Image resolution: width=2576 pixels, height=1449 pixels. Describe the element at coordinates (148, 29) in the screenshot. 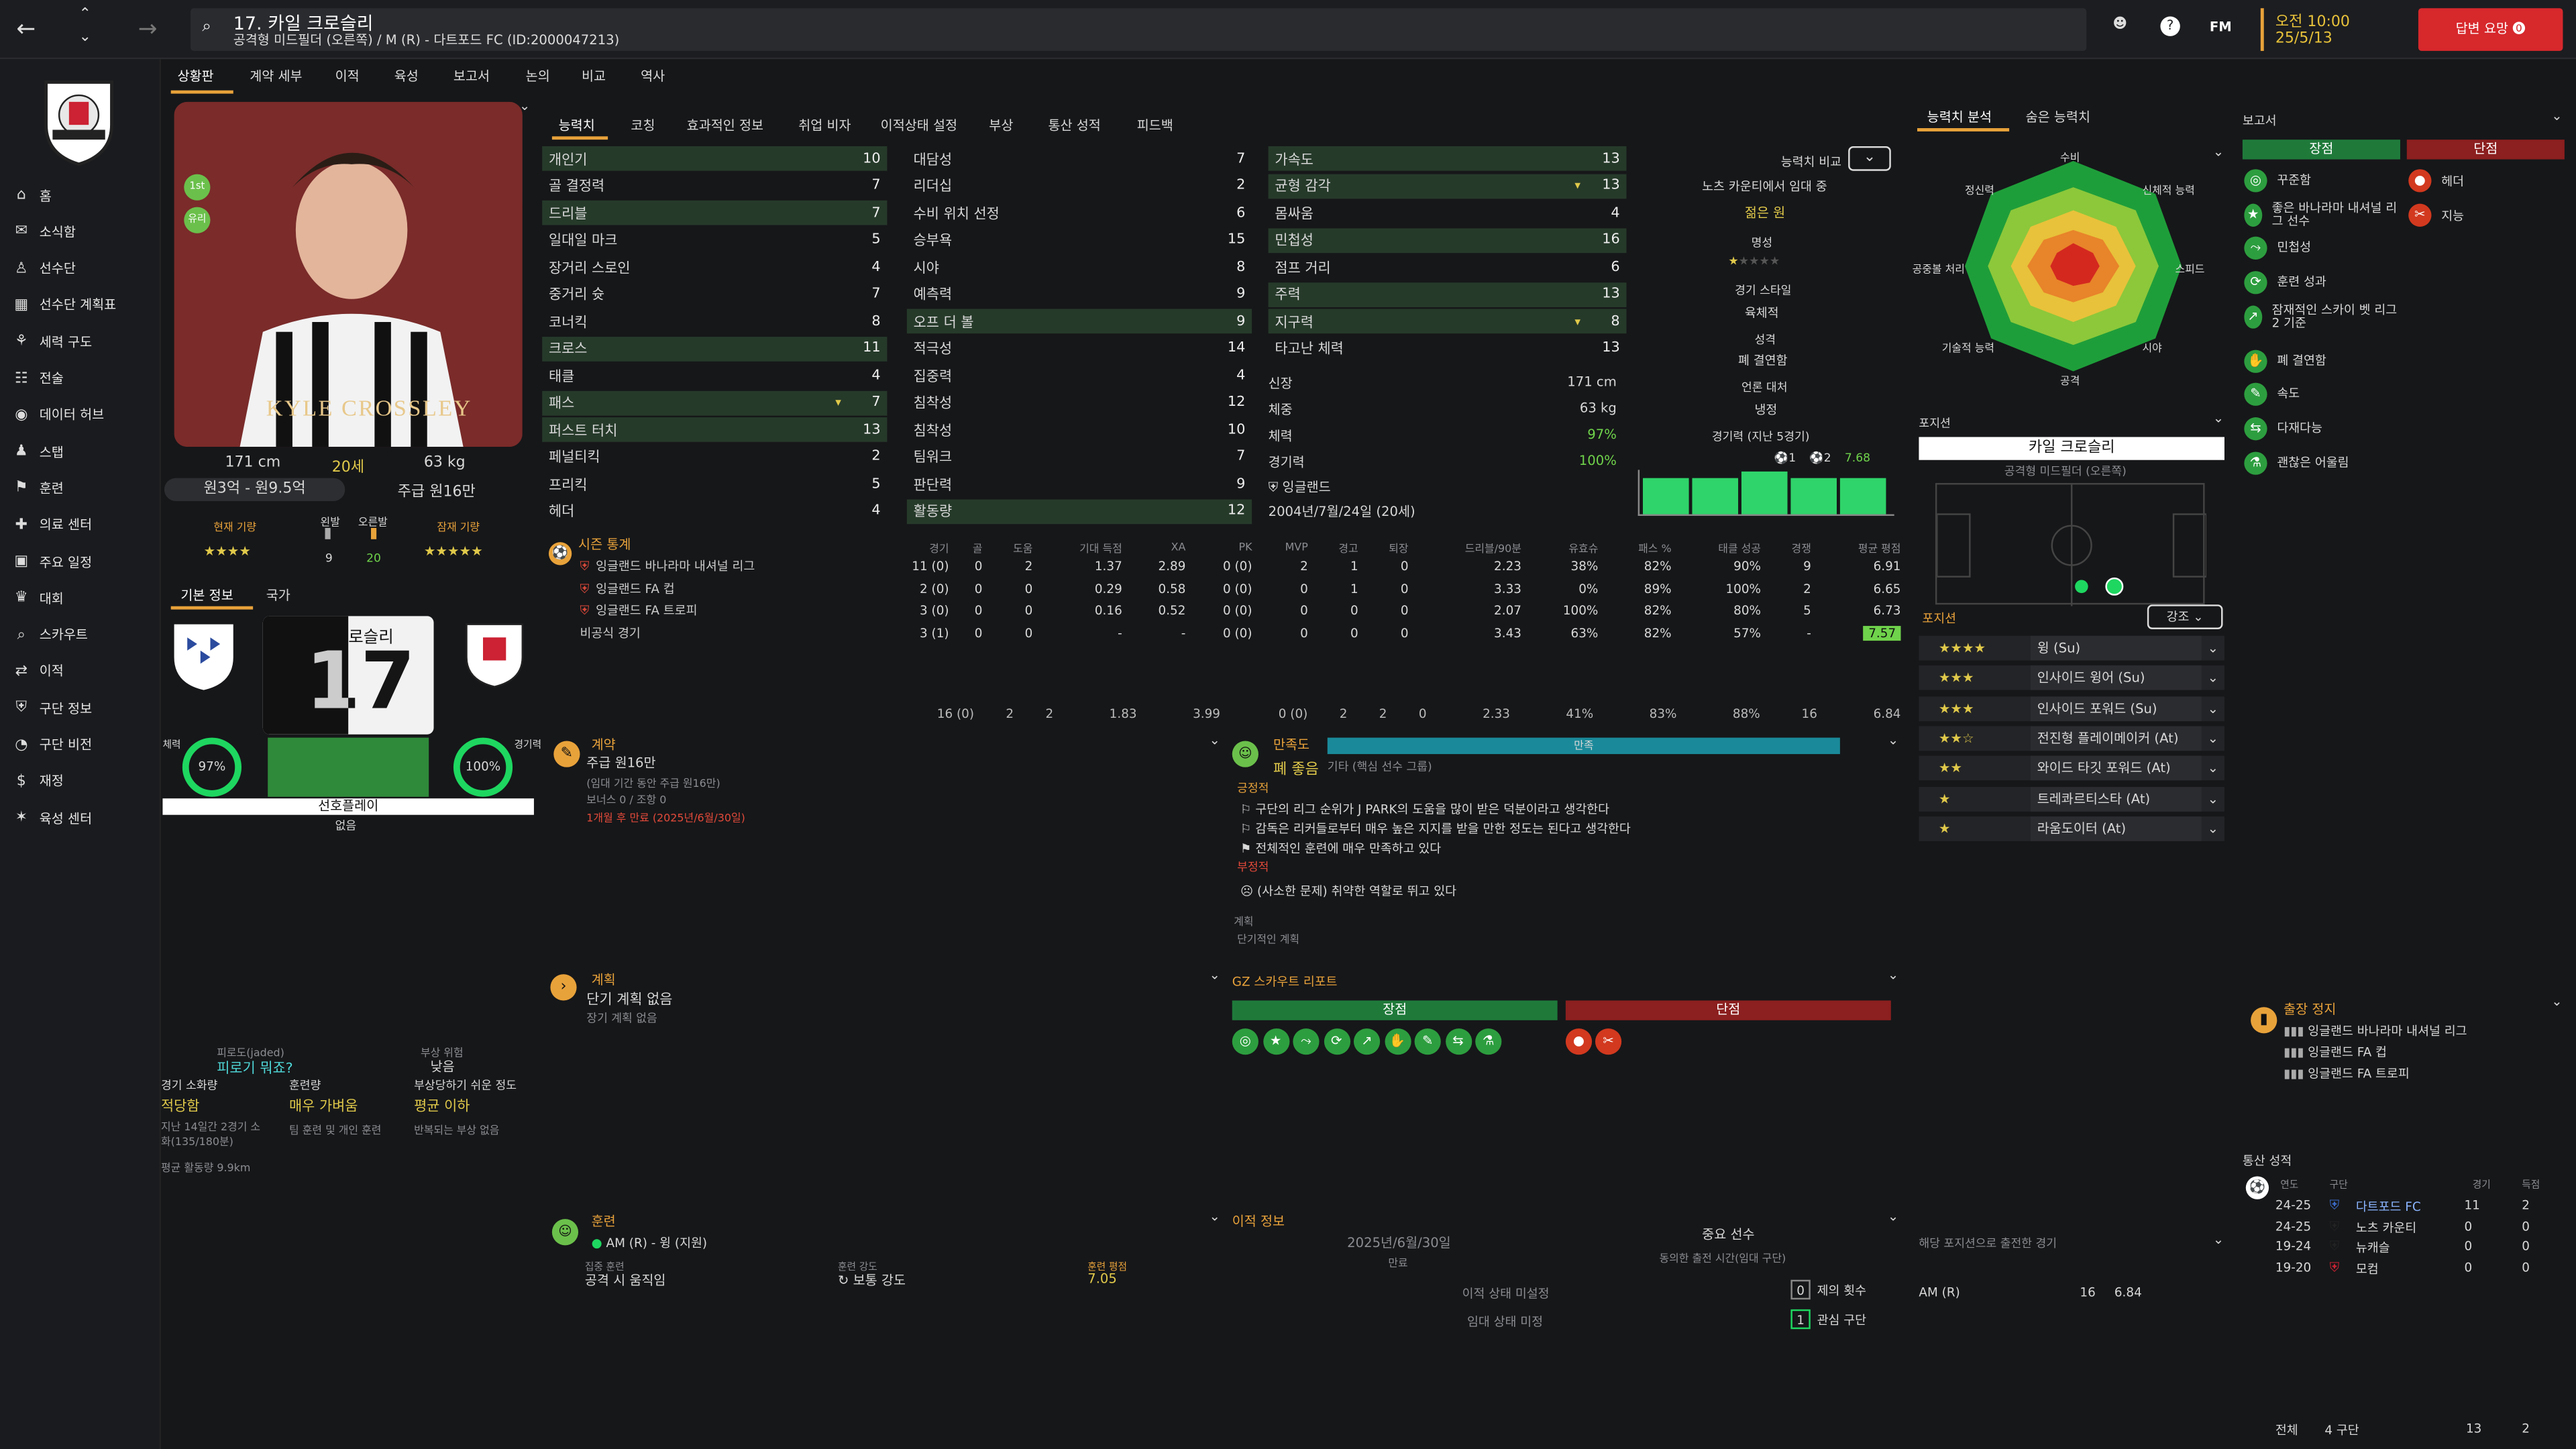

I see `forward-arrow-icon: →` at that location.